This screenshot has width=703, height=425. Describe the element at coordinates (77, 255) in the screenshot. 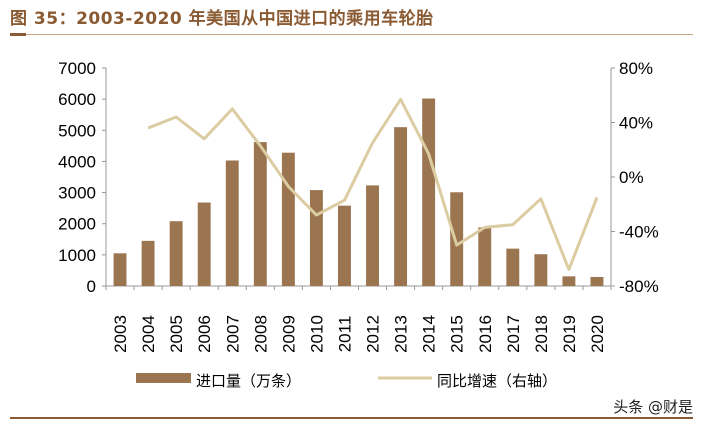

I see `left-tick-label: 1000` at that location.